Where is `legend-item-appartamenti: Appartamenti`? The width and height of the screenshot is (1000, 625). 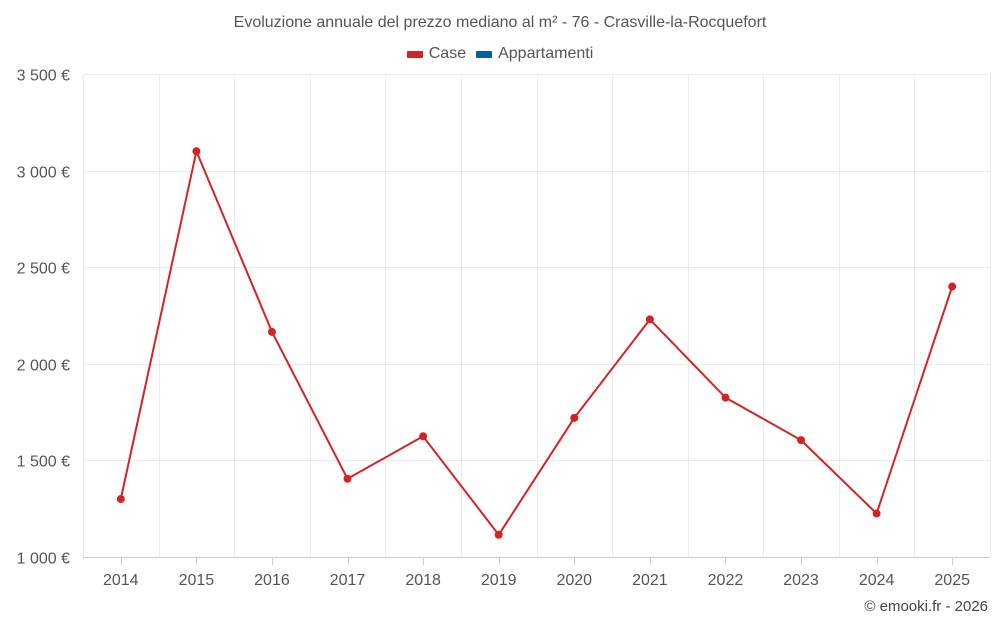
legend-item-appartamenti: Appartamenti is located at coordinates (534, 54).